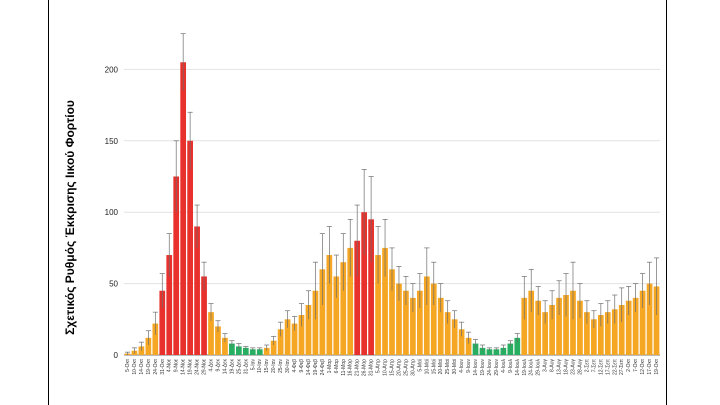 The width and height of the screenshot is (720, 405). Describe the element at coordinates (476, 367) in the screenshot. I see `x-tick-label: 14-Ιουν` at that location.